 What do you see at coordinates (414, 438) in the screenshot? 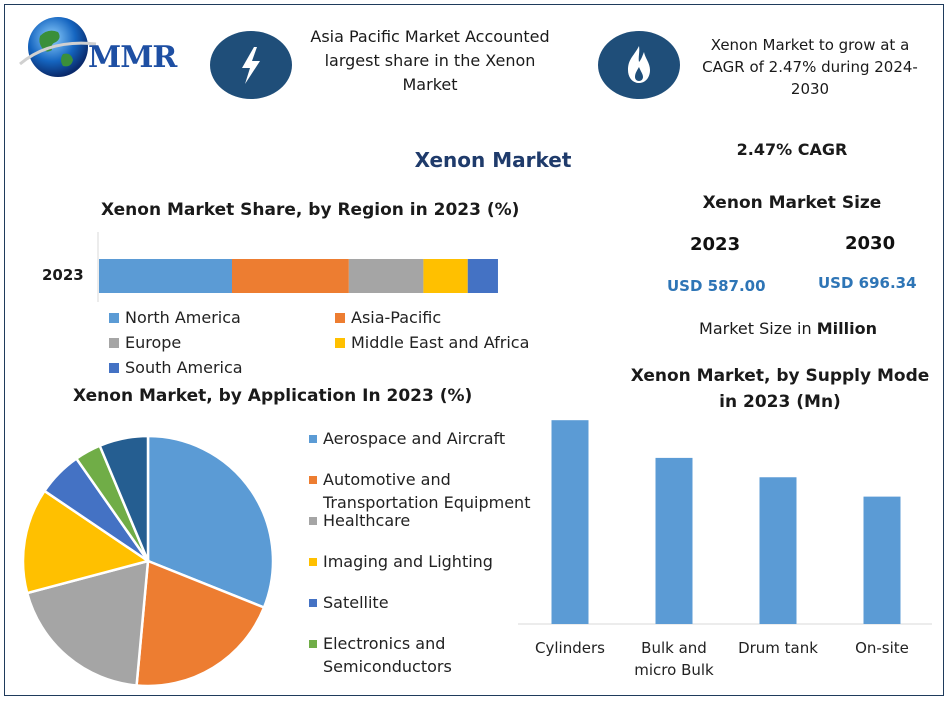
I see `legend-label: Aerospace and Aircraft` at bounding box center [414, 438].